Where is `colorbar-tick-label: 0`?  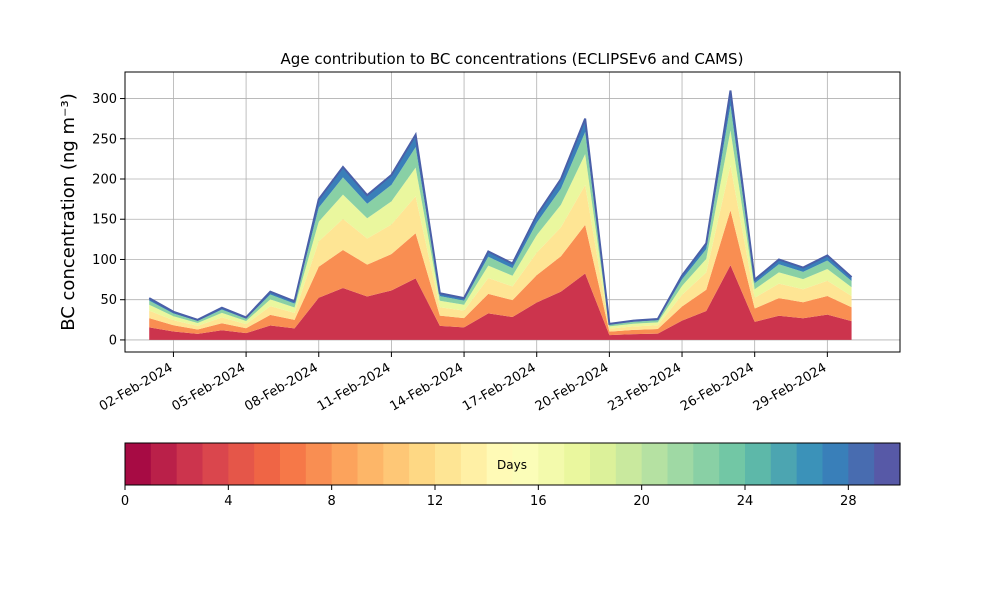
colorbar-tick-label: 0 is located at coordinates (125, 501).